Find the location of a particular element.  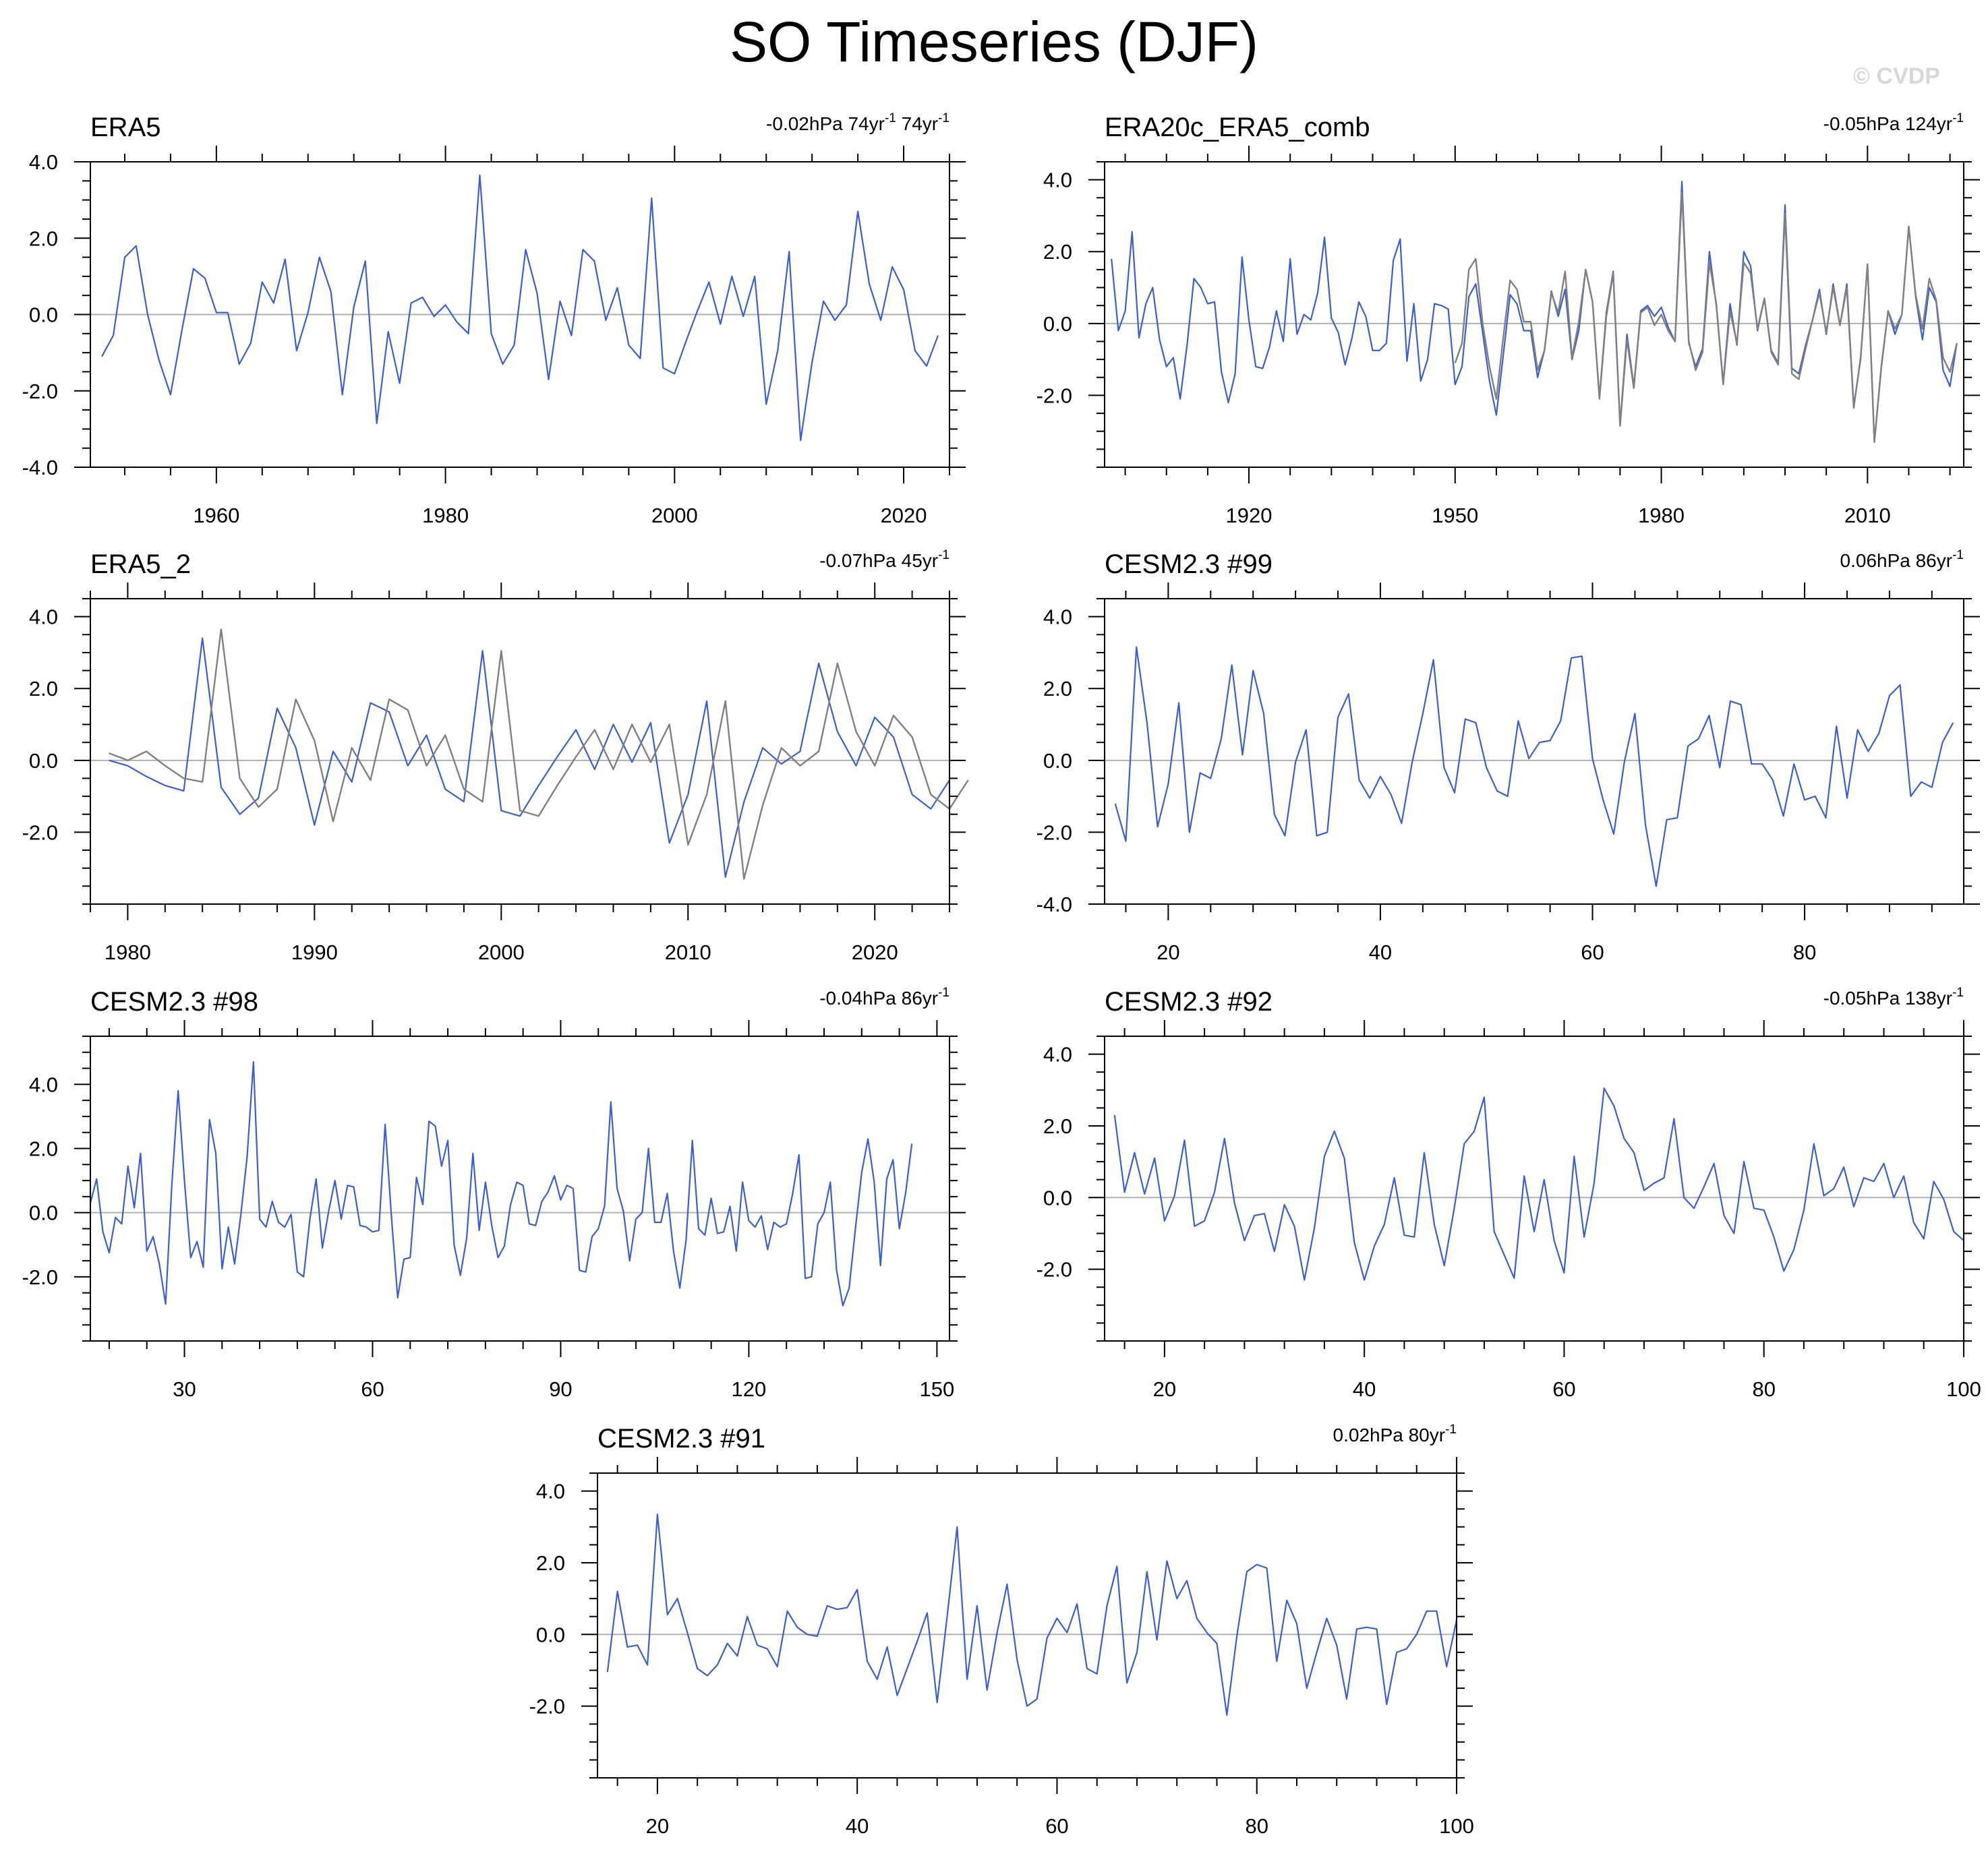

trend-text-2: 74yr is located at coordinates (917, 123).